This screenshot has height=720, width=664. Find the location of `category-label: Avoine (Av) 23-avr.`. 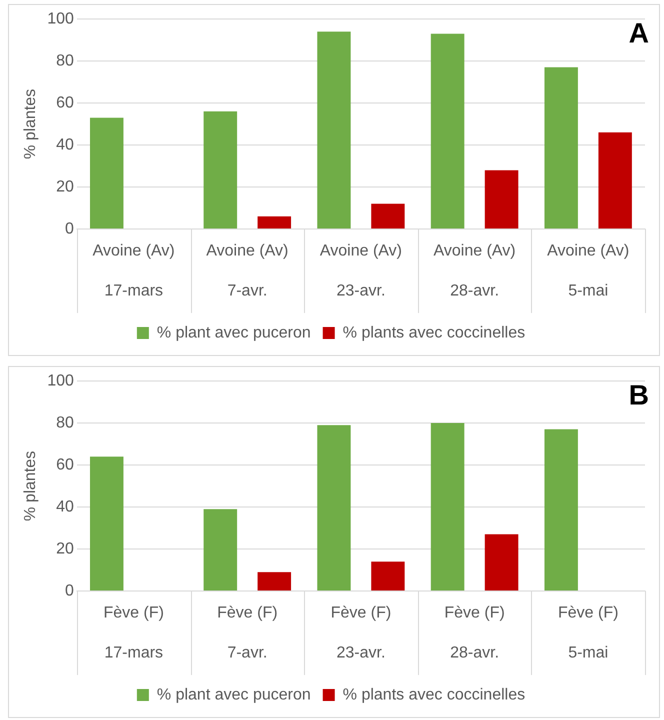

category-label: Avoine (Av) 23-avr. is located at coordinates (361, 271).